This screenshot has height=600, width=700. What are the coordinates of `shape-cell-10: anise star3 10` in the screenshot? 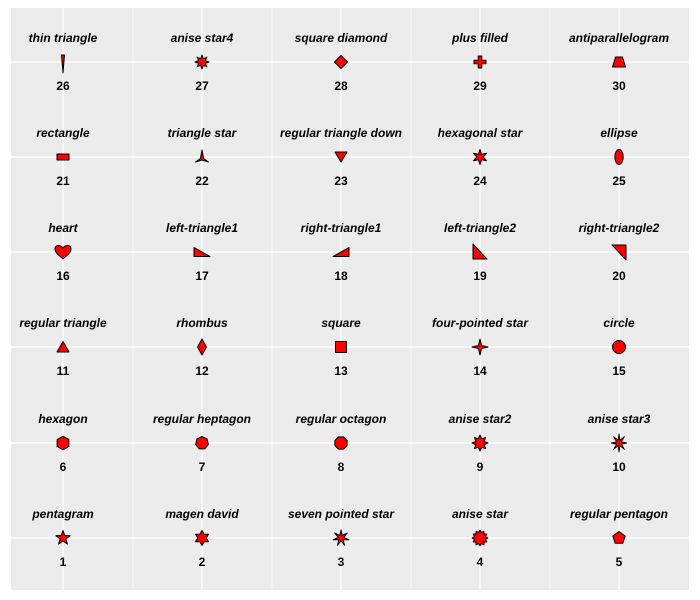 It's located at (619, 443).